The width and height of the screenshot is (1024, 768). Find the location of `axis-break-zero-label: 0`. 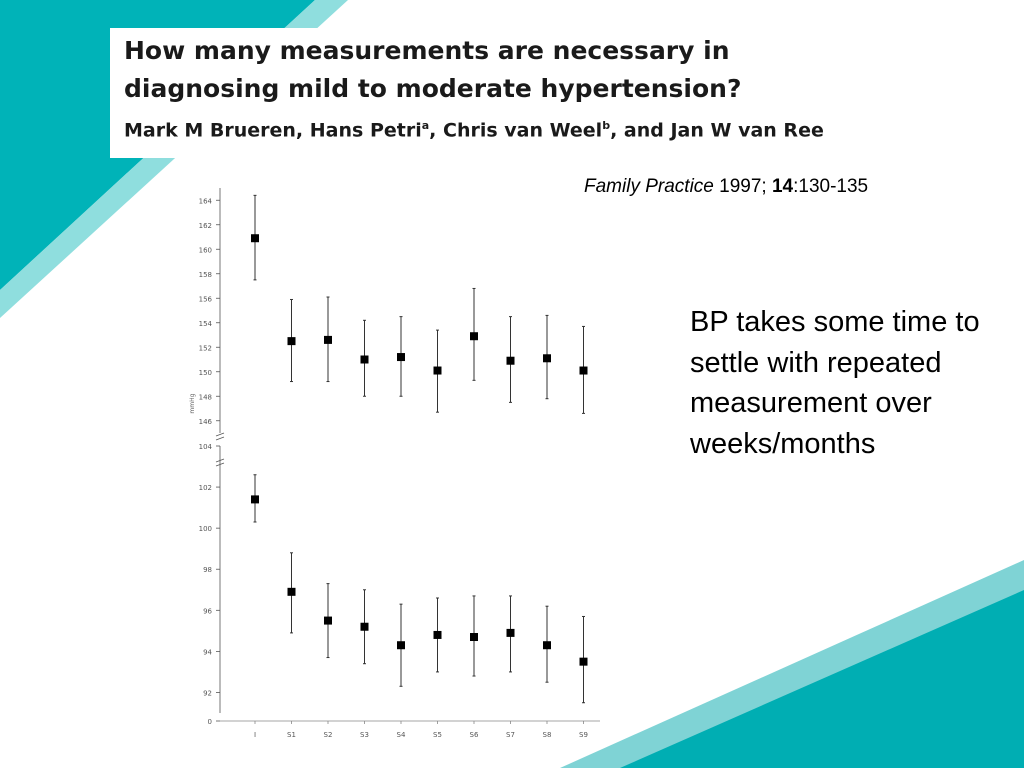

axis-break-zero-label: 0 is located at coordinates (210, 722).